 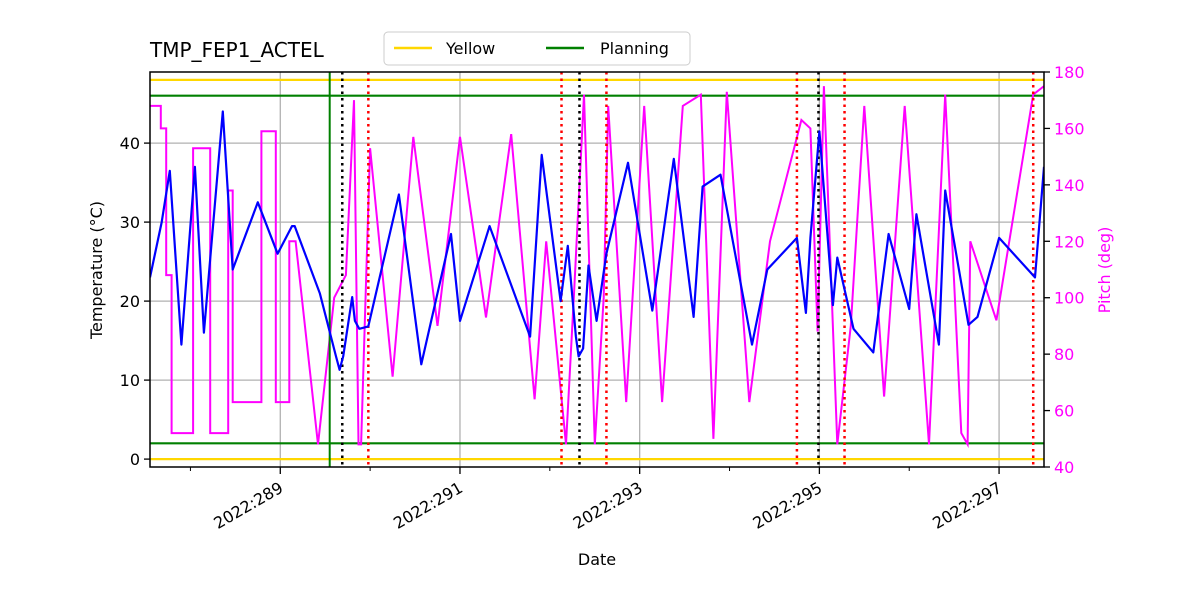 I want to click on x-tick-label: 2022:289, so click(x=248, y=505).